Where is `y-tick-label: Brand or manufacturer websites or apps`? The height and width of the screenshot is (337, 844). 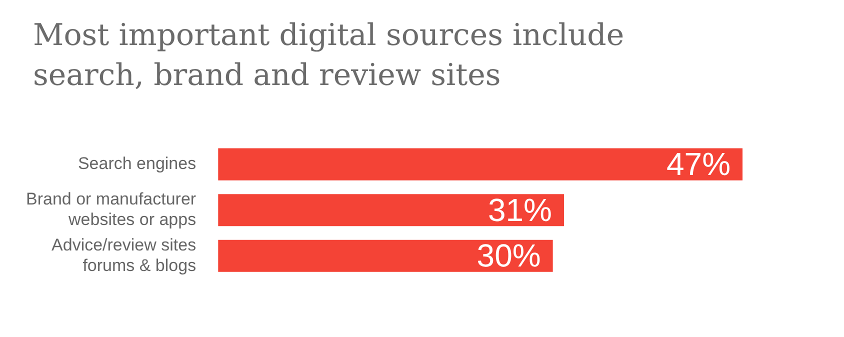 y-tick-label: Brand or manufacturer websites or apps is located at coordinates (111, 209).